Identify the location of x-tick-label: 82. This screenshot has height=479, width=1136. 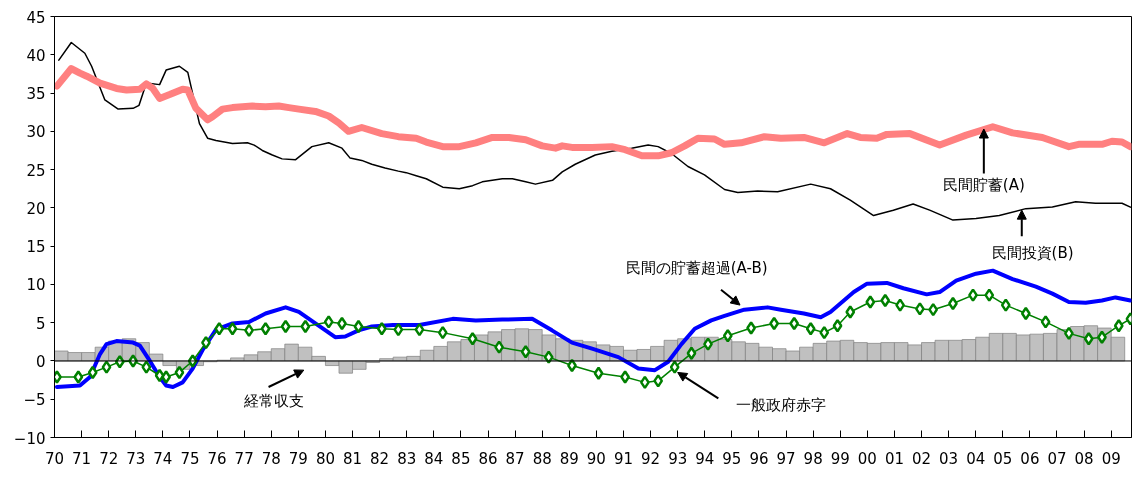
(380, 458).